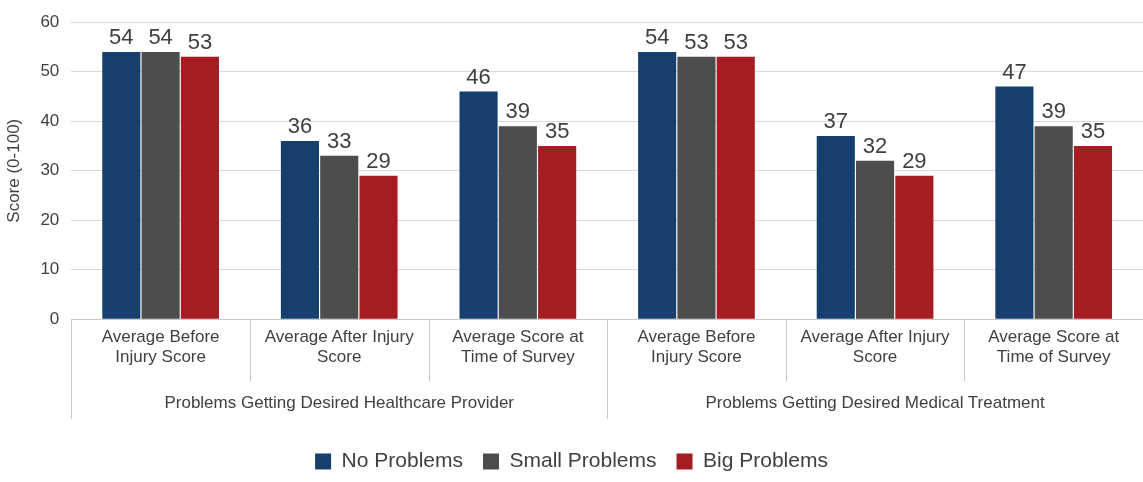 Image resolution: width=1143 pixels, height=482 pixels. Describe the element at coordinates (50, 269) in the screenshot. I see `y-tick-label: 10` at that location.